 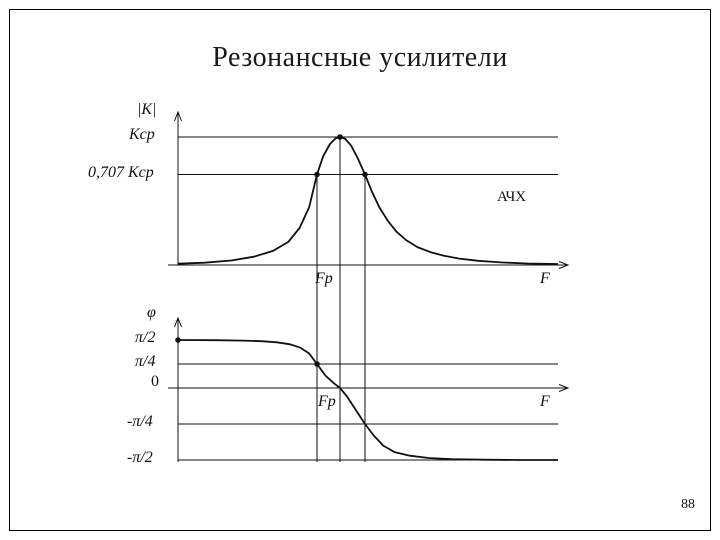 What do you see at coordinates (564, 265) in the screenshot?
I see `amplitude-x-axis-arrow` at bounding box center [564, 265].